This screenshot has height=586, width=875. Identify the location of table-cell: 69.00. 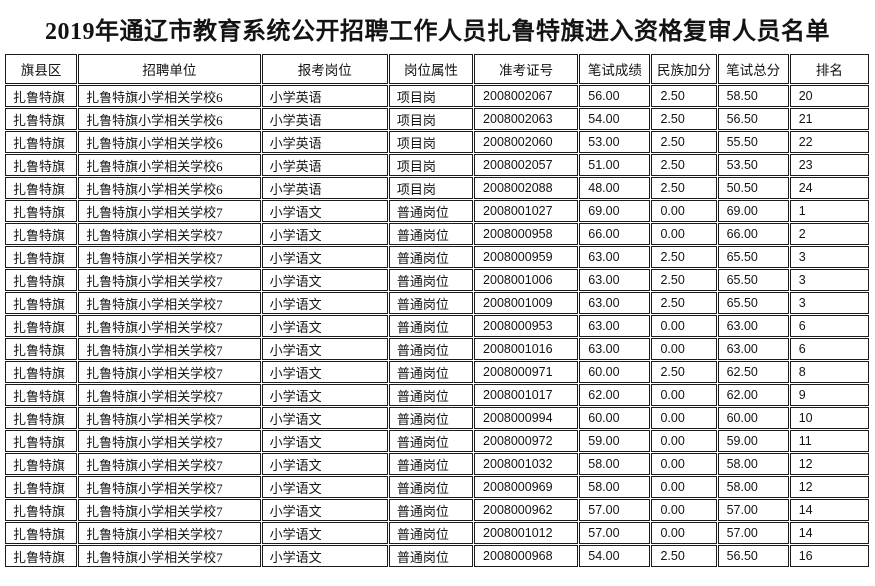
(615, 211).